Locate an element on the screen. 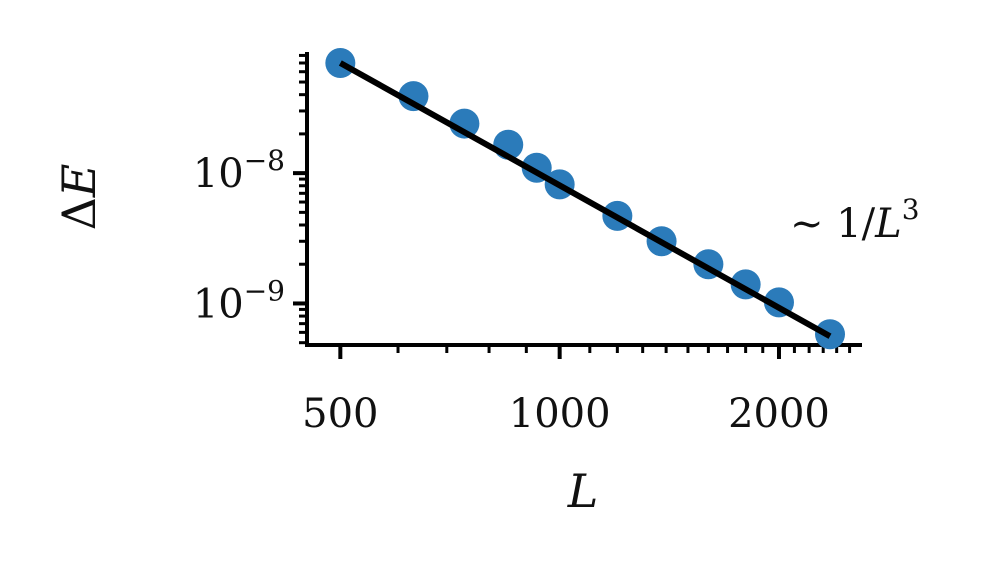 This screenshot has width=998, height=578. annotation-prefix: ~ 1/ is located at coordinates (833, 224).